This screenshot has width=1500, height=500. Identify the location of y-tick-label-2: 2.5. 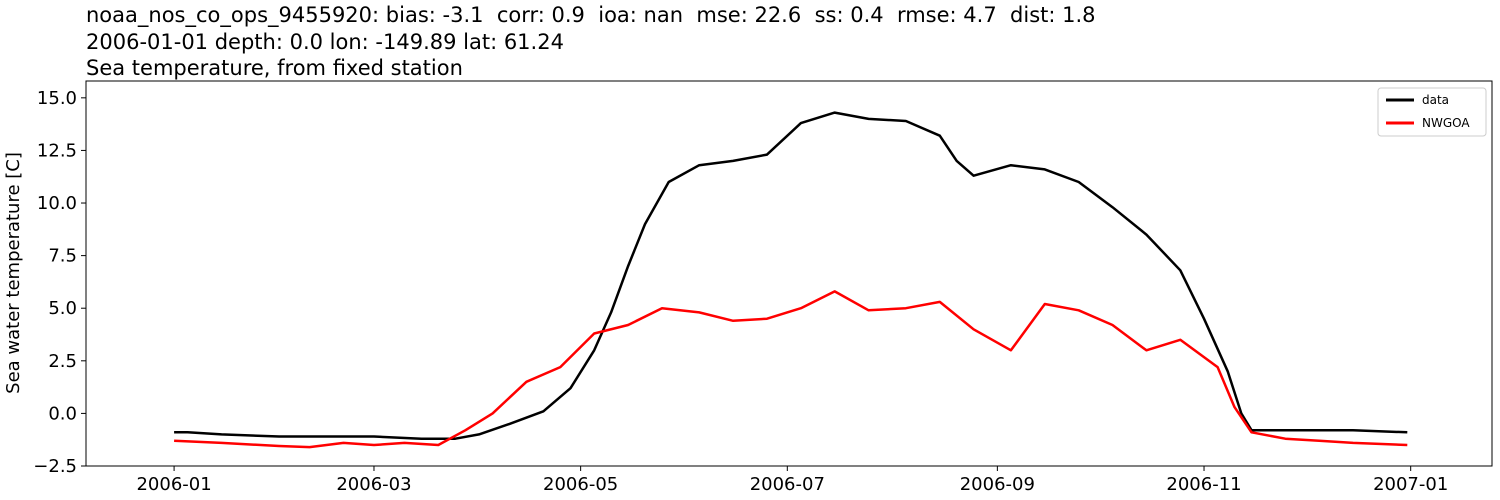
(62, 361).